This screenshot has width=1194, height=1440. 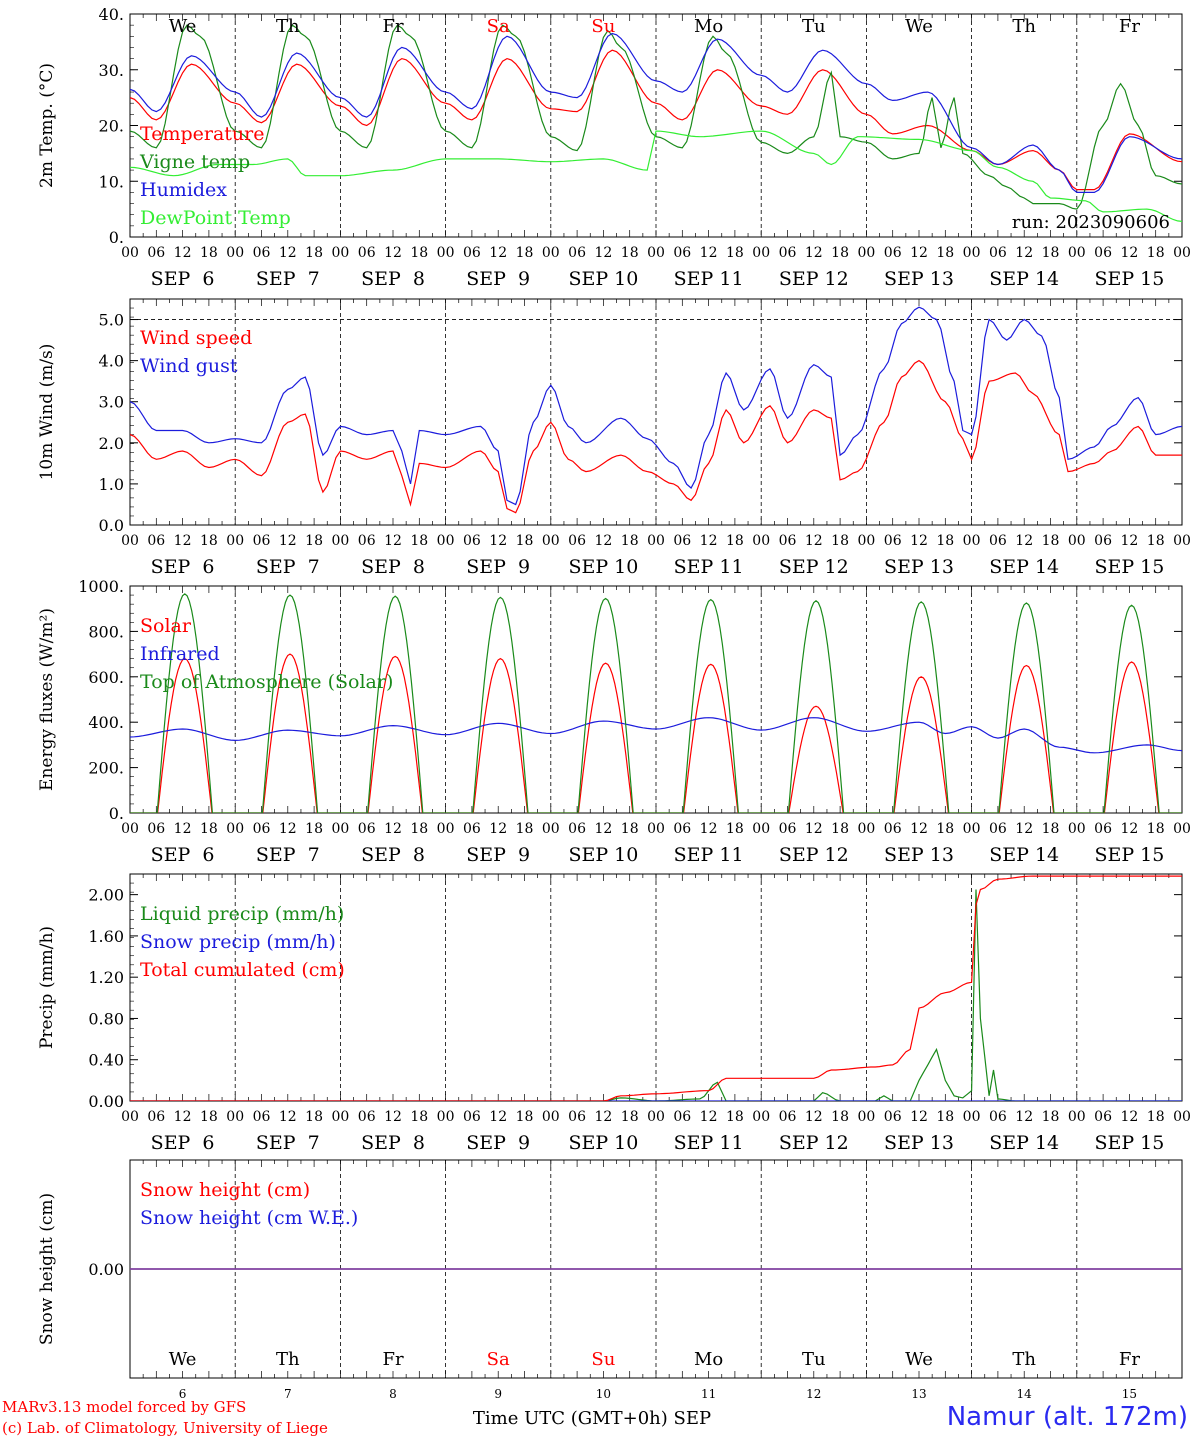 What do you see at coordinates (111, 70) in the screenshot?
I see `y-tick-label: 30.` at bounding box center [111, 70].